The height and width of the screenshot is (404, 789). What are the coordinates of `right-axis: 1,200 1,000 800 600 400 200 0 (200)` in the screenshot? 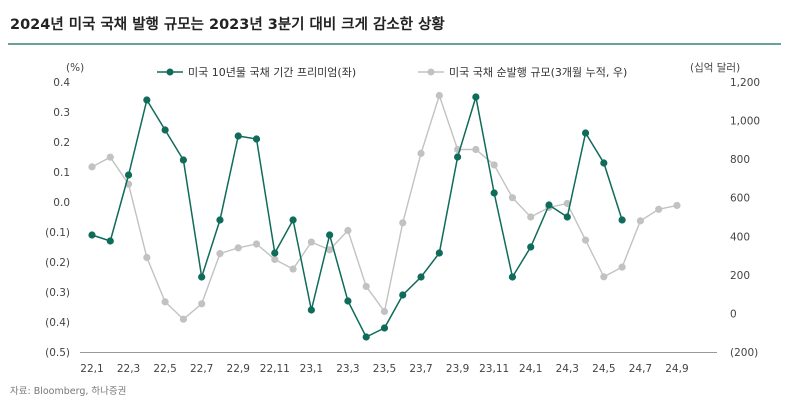 It's located at (745, 218).